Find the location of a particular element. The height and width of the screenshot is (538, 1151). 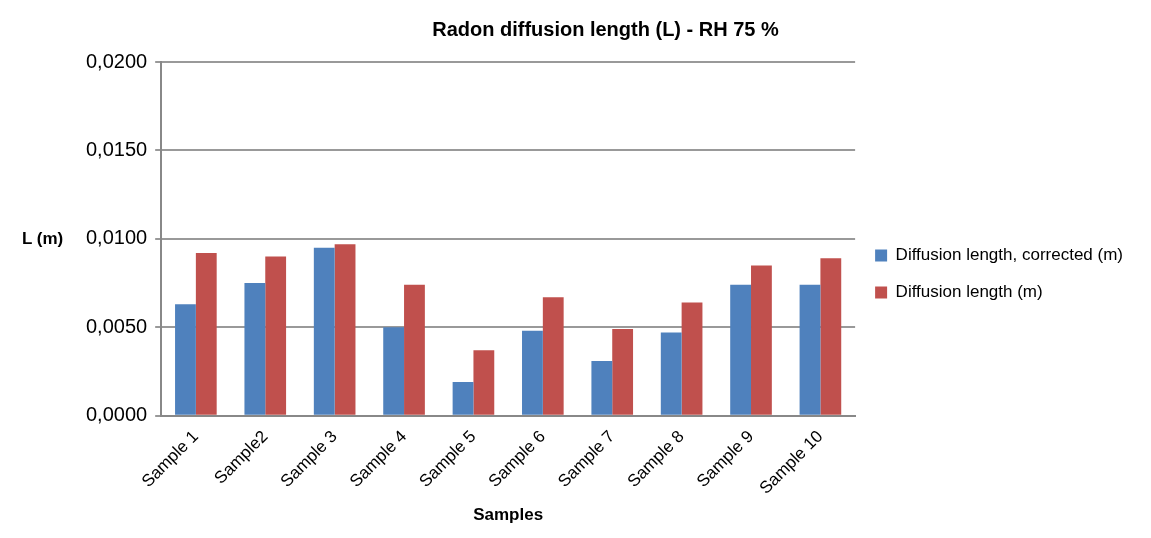

chart-title: Radon diffusion length (L) - RH 75 % is located at coordinates (606, 28).